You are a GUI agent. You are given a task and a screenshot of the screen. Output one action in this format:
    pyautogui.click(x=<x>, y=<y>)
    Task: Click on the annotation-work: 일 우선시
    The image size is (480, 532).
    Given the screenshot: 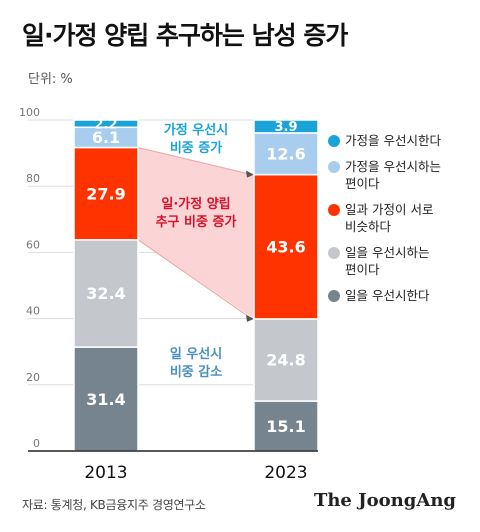 What is the action you would take?
    pyautogui.click(x=196, y=354)
    